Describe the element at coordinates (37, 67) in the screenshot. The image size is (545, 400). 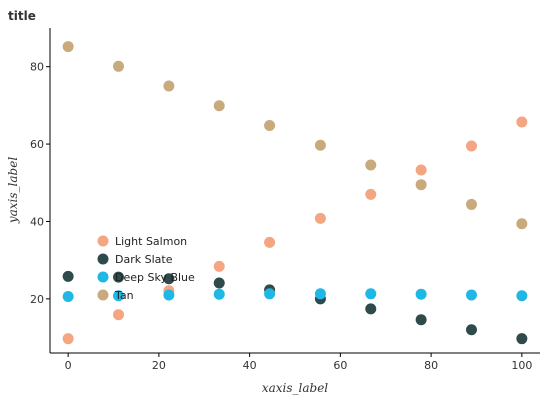
I see `y-tick-label: 80` at that location.